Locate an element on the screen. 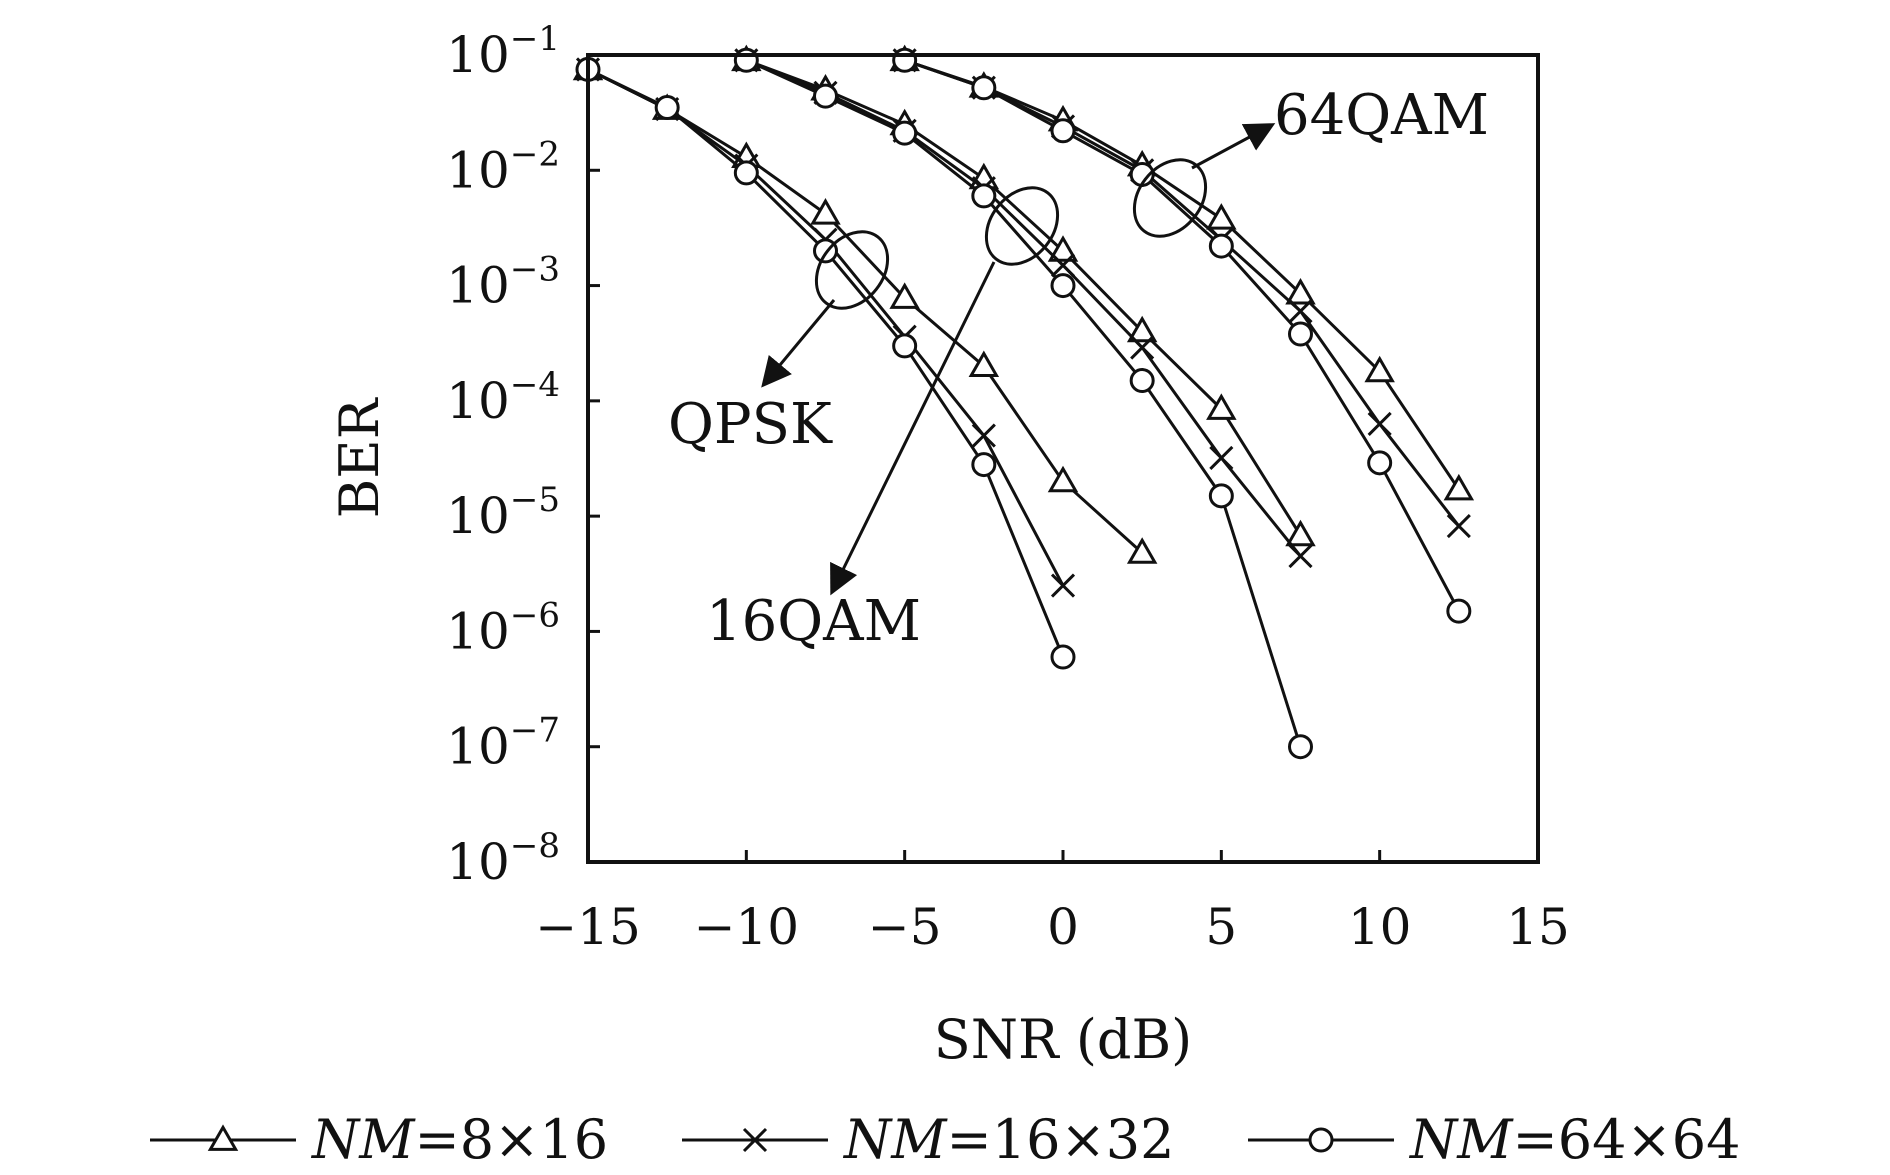  annotation-label: QPSK is located at coordinates (750, 424).